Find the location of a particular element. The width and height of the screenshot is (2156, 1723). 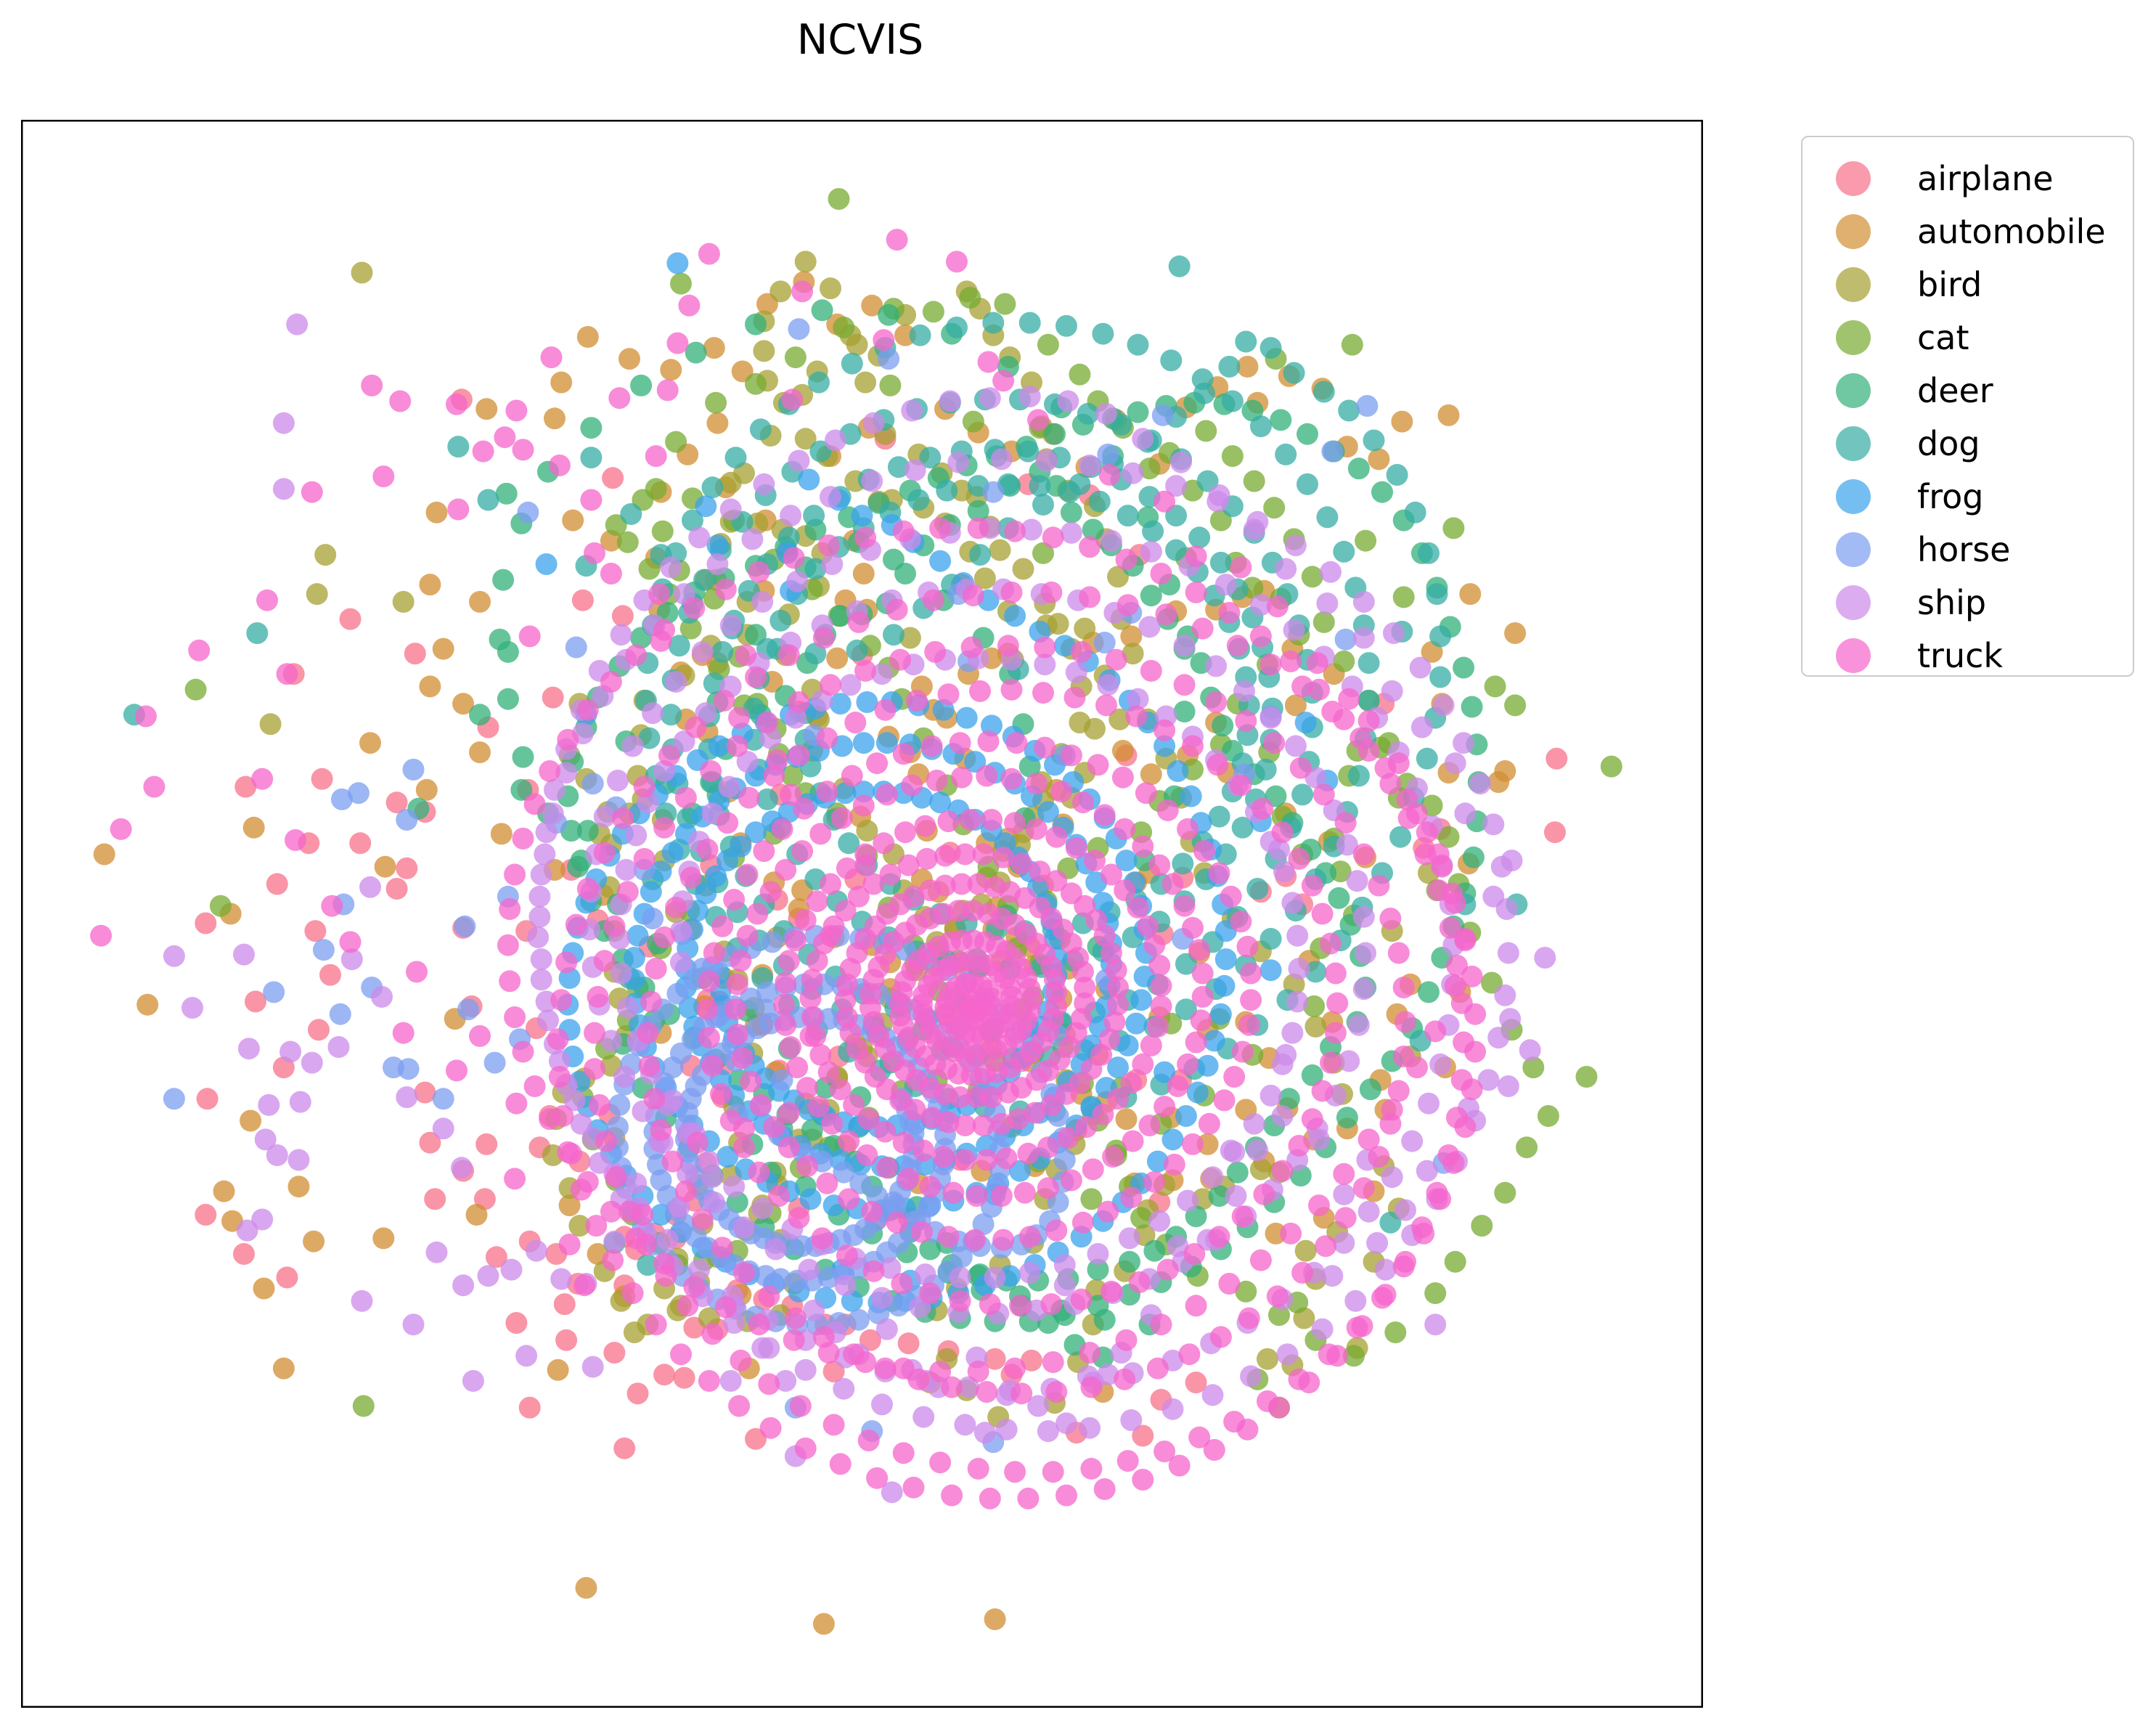

legend-marker-frog is located at coordinates (1854, 496).